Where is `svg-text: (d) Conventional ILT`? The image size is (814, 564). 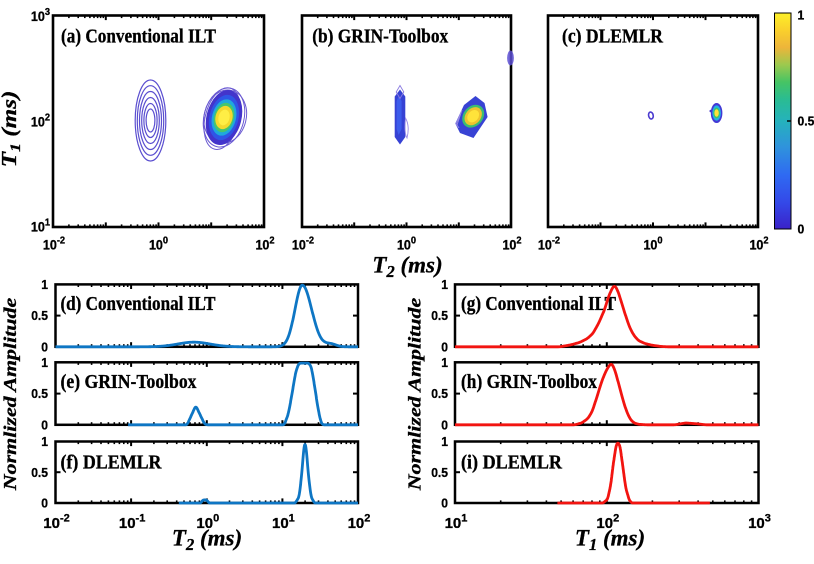
svg-text: (d) Conventional ILT is located at coordinates (138, 304).